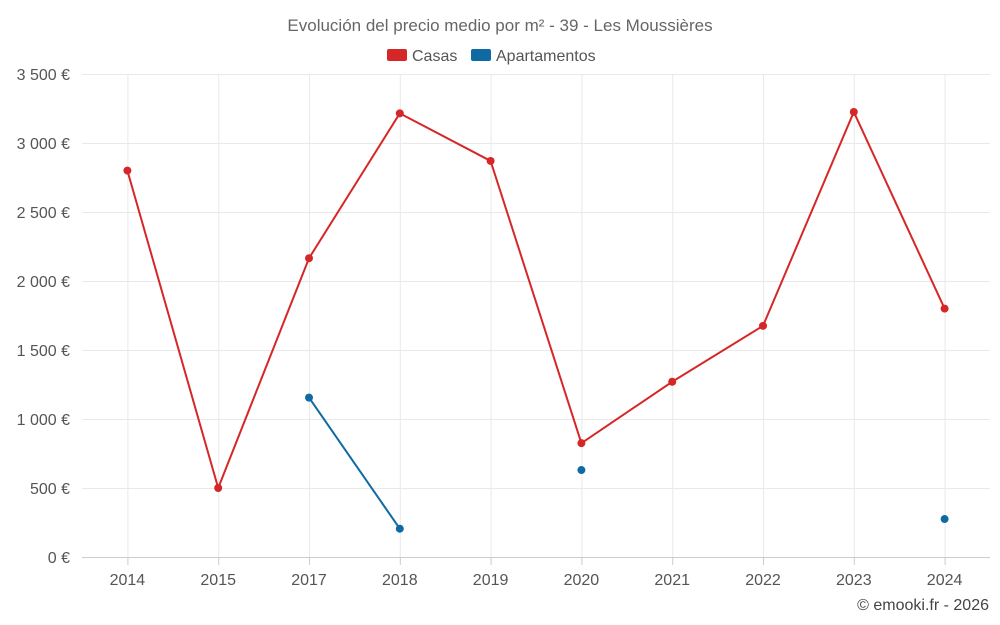  Describe the element at coordinates (128, 580) in the screenshot. I see `x-tick-label: 2014` at that location.